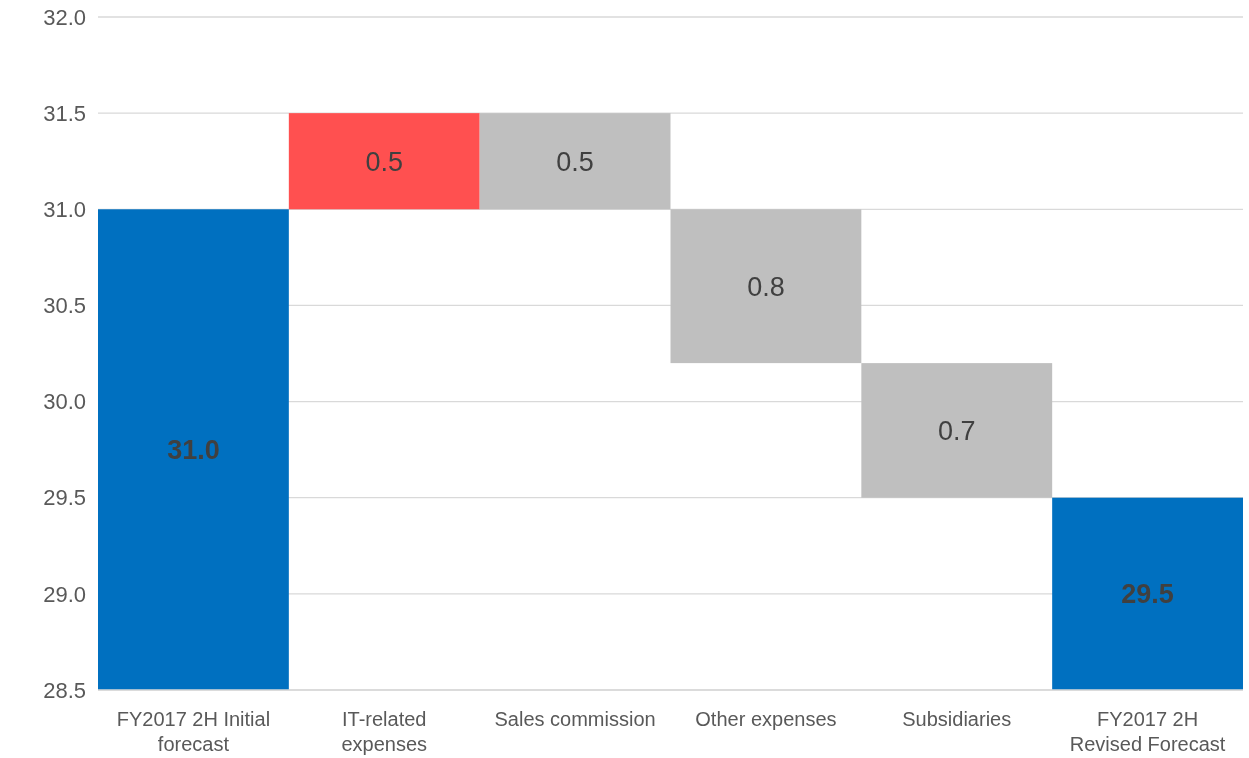  What do you see at coordinates (1147, 594) in the screenshot?
I see `data-label: 29.5` at bounding box center [1147, 594].